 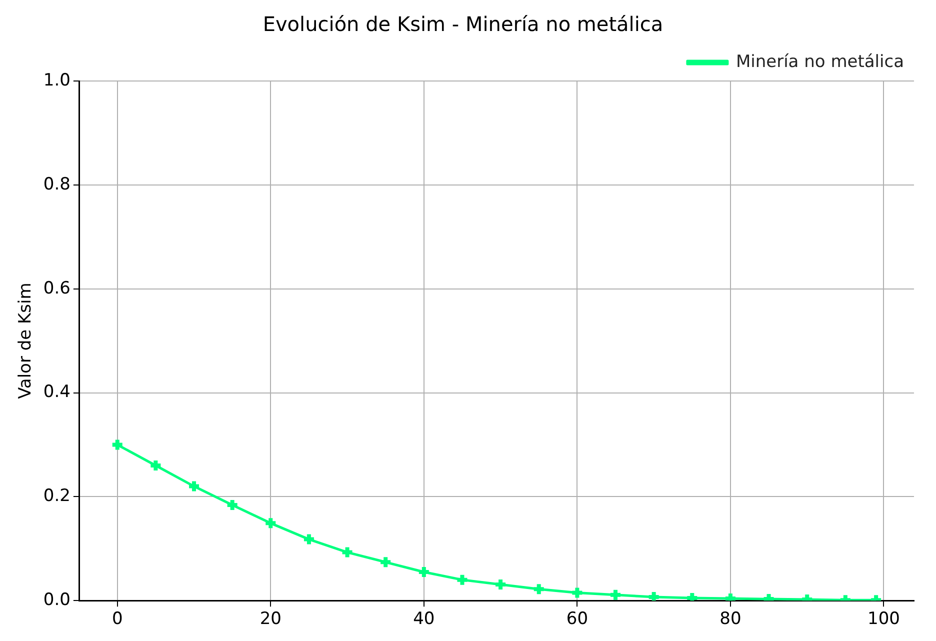 I want to click on legend-label: Minería no metálica, so click(x=820, y=62).